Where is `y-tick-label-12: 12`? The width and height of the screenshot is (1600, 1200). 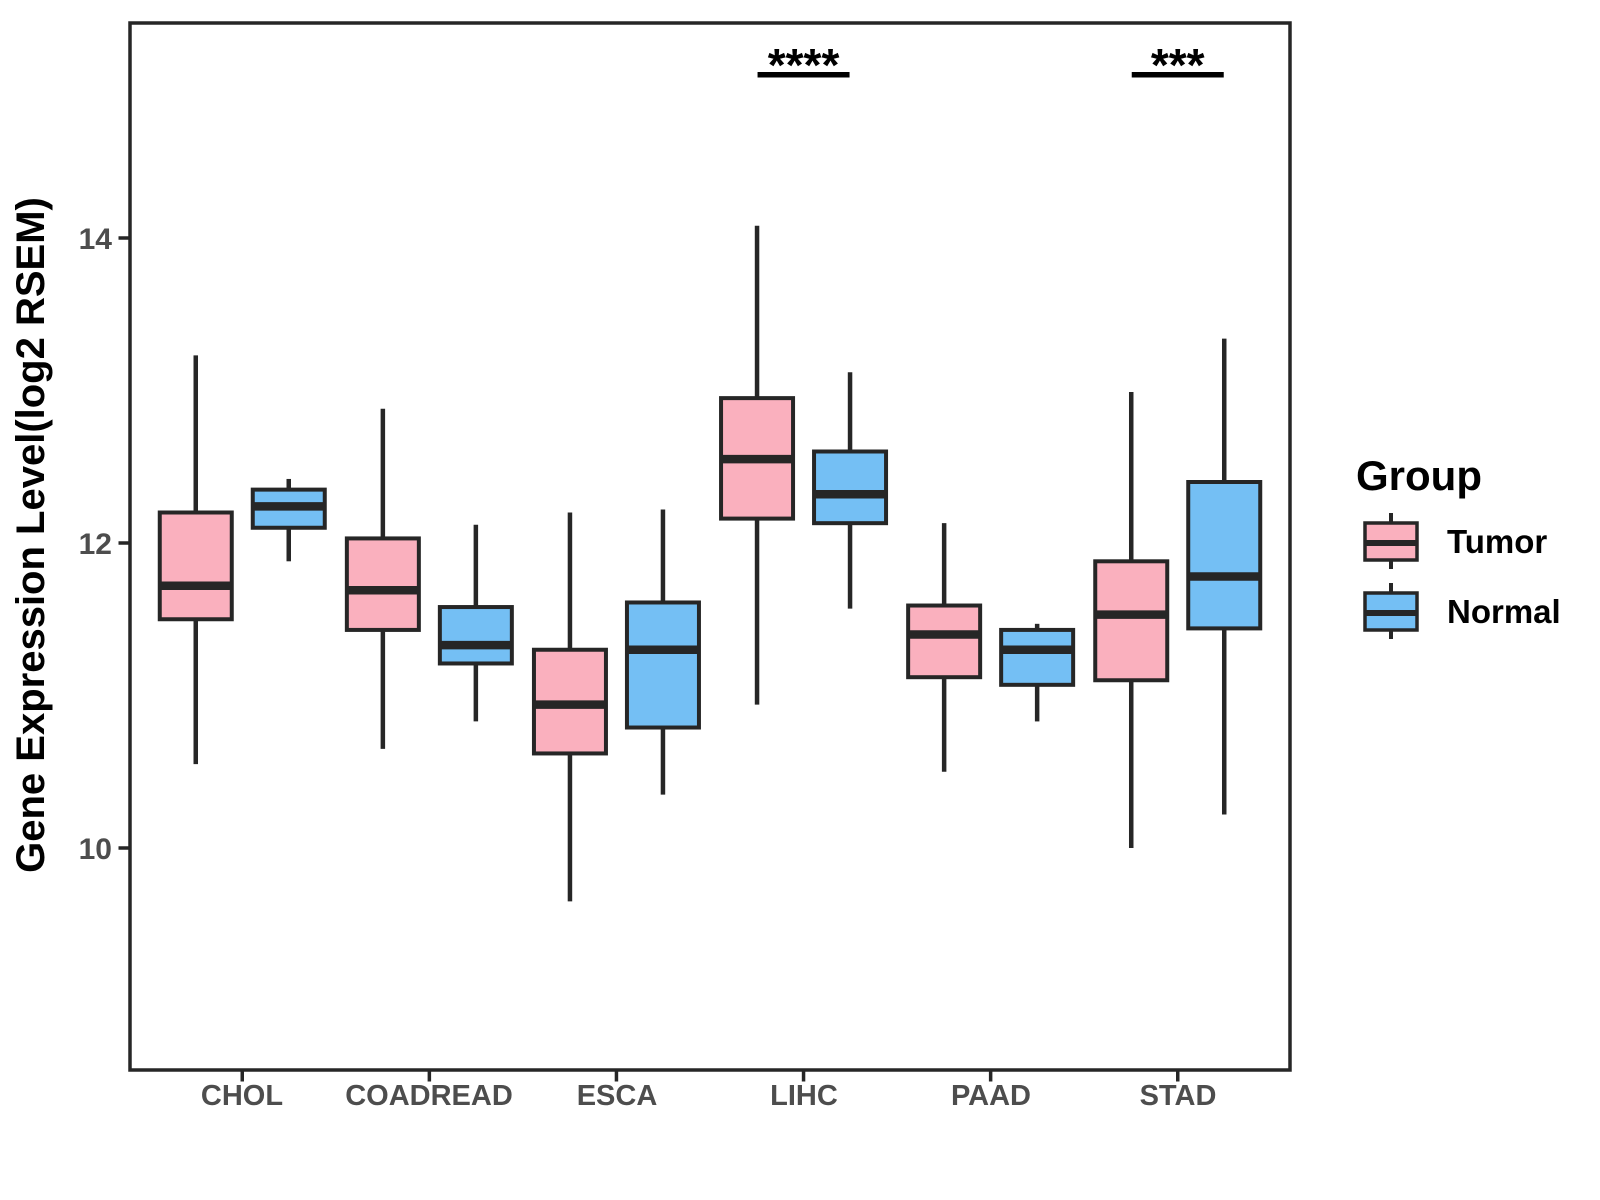 y-tick-label-12: 12 is located at coordinates (95, 544).